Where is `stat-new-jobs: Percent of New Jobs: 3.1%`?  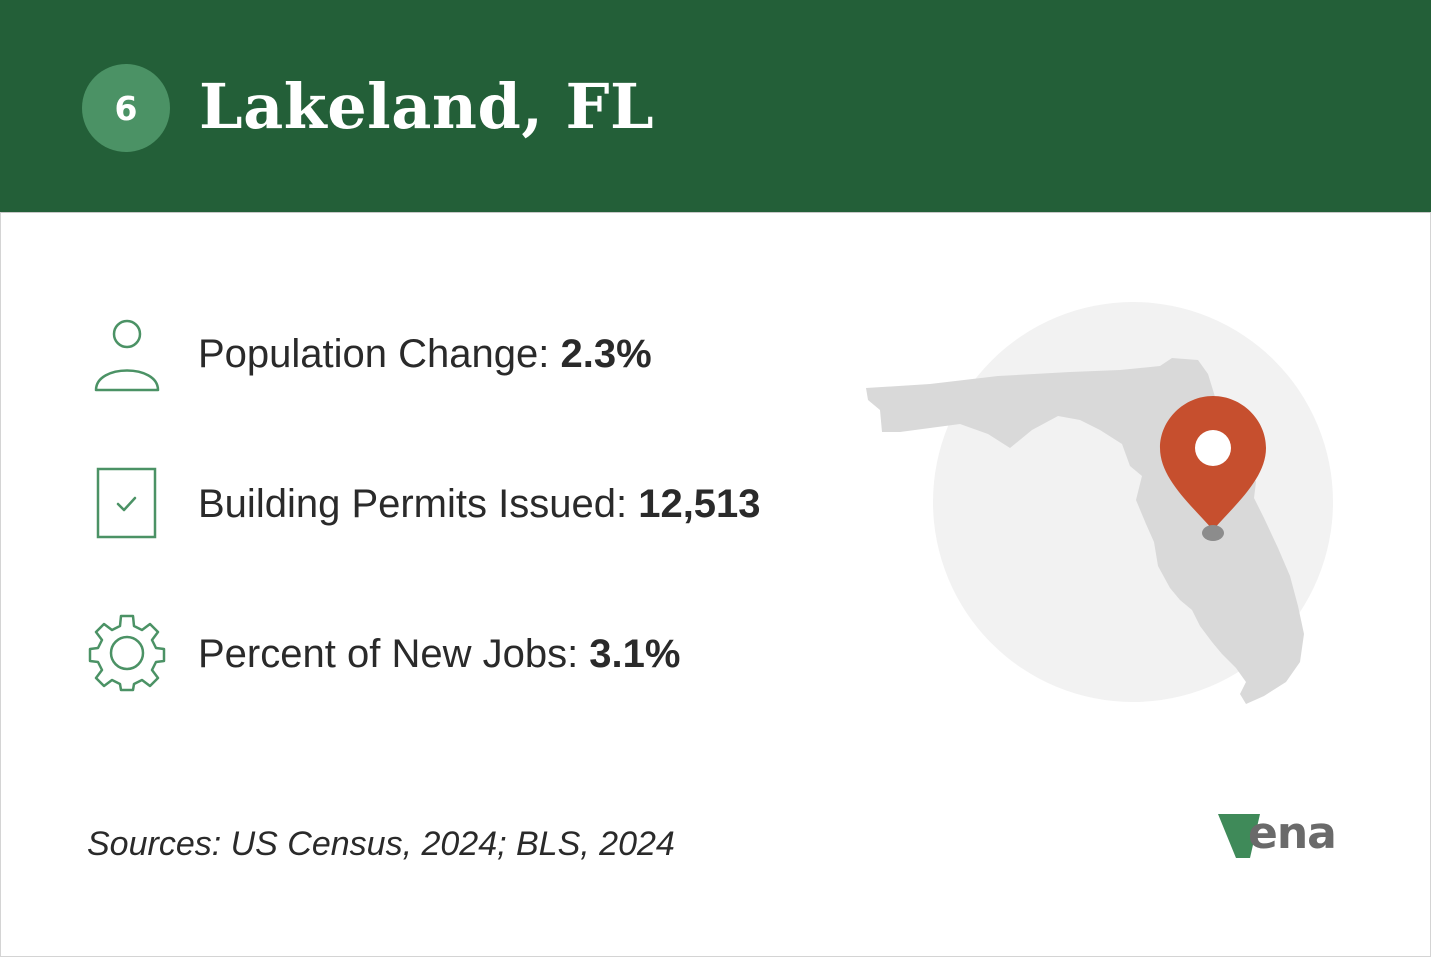 stat-new-jobs: Percent of New Jobs: 3.1% is located at coordinates (430, 655).